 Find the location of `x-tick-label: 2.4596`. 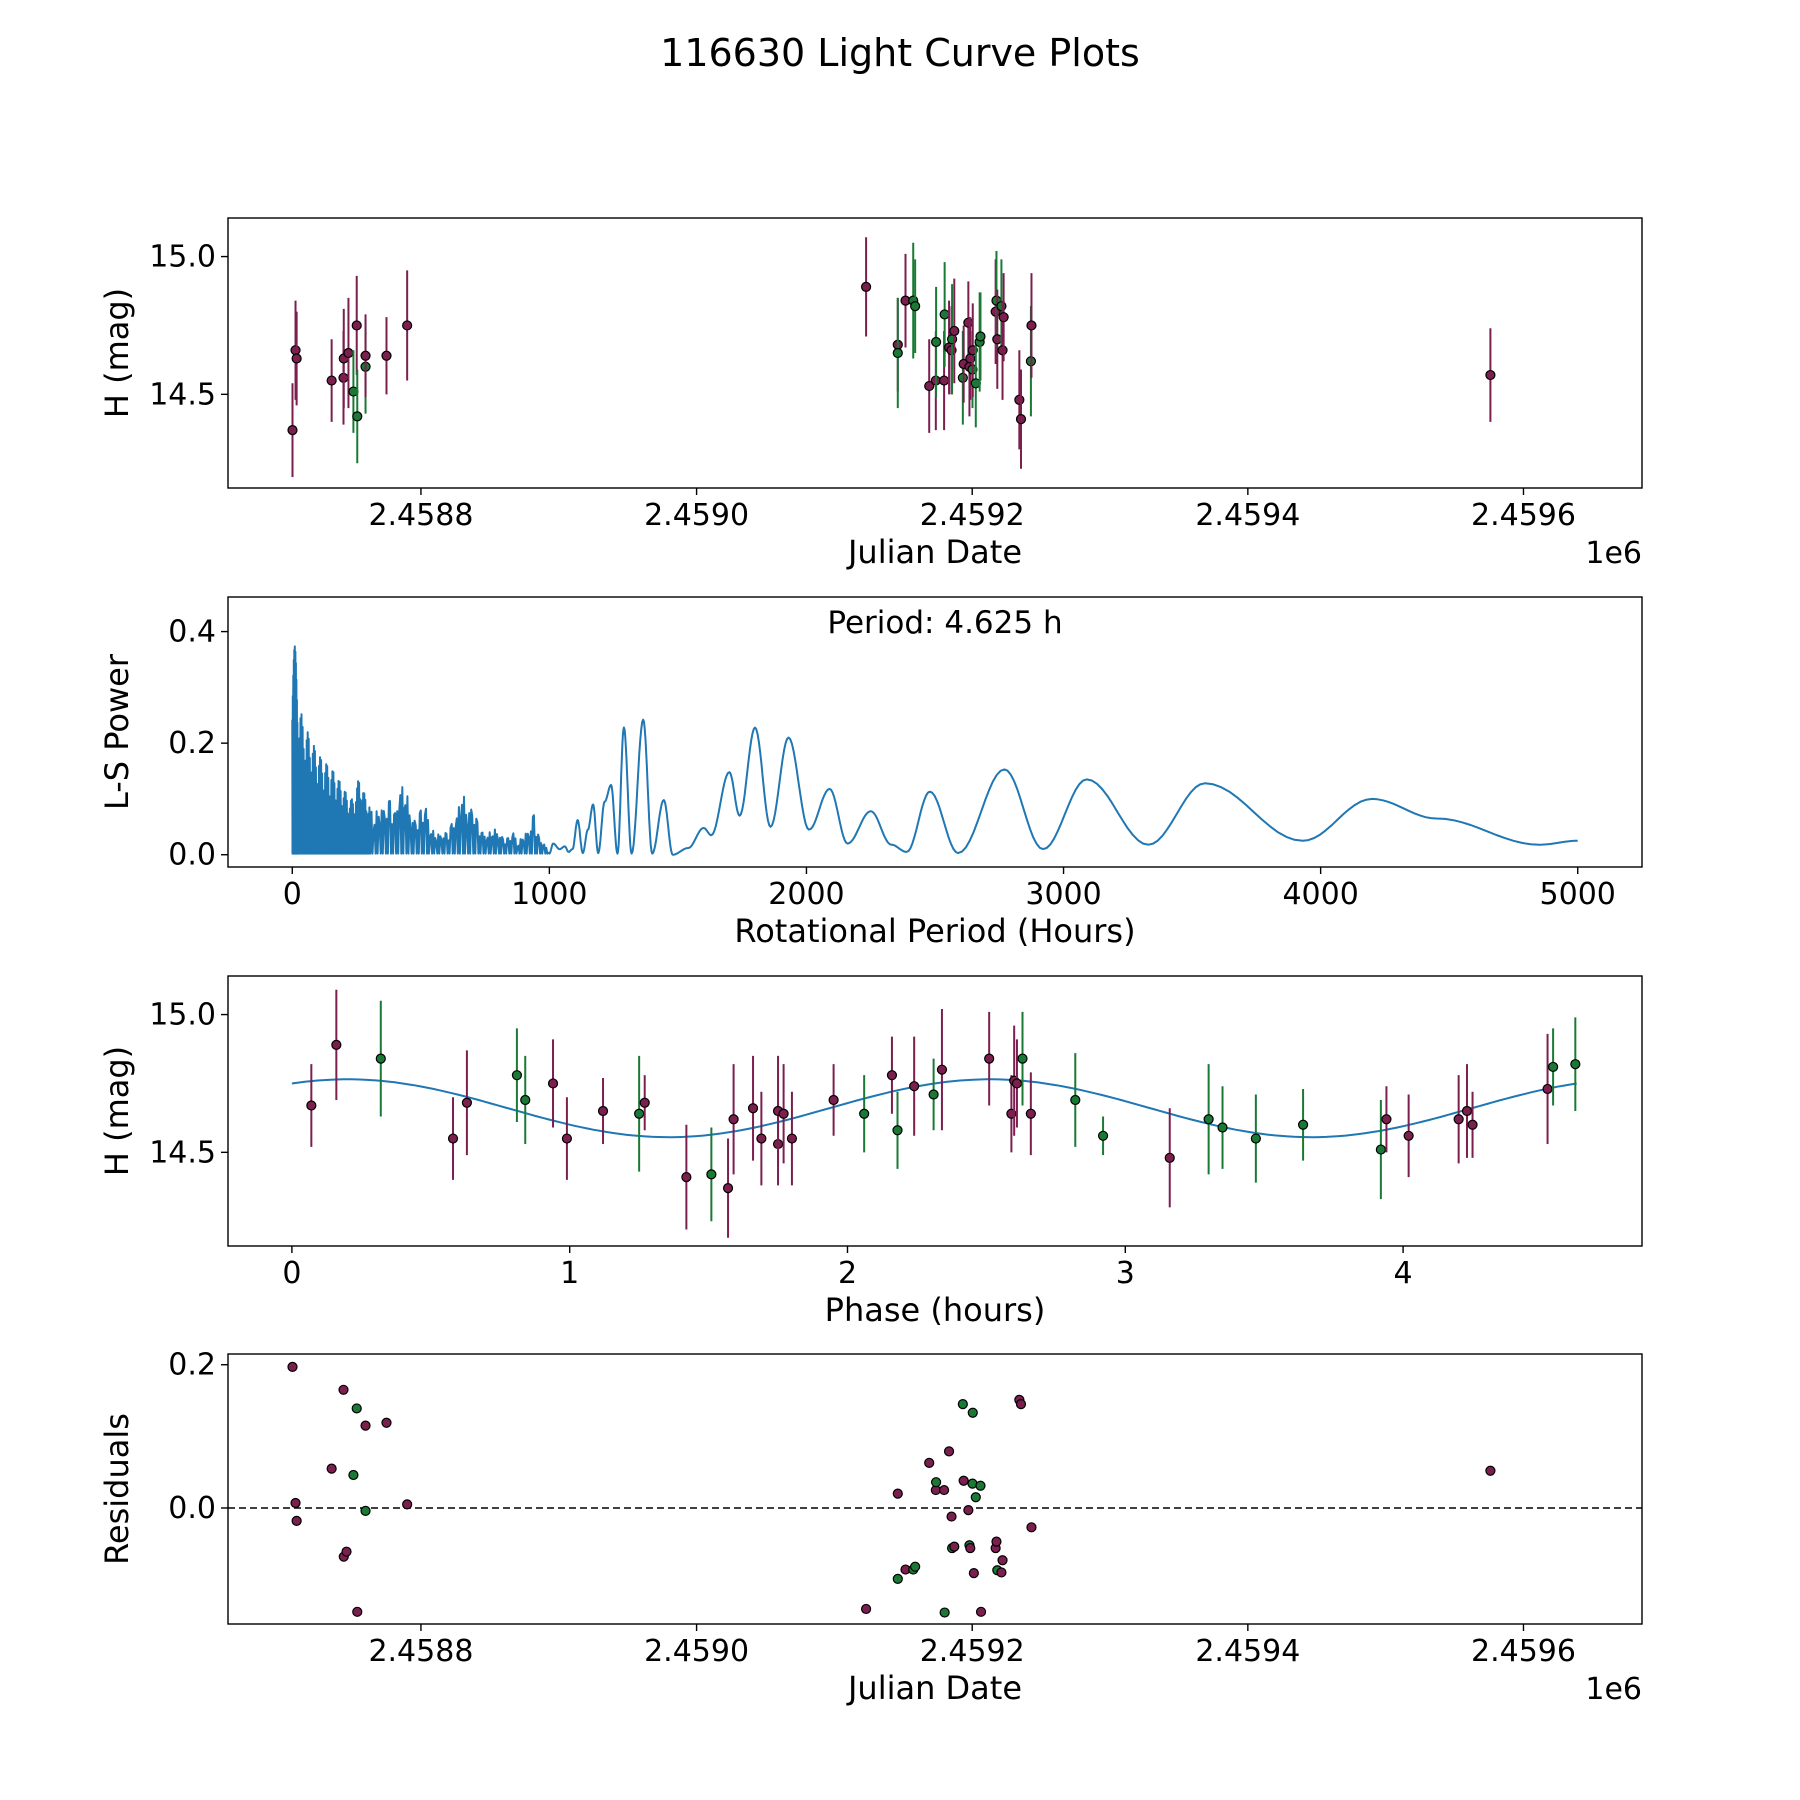

x-tick-label: 2.4596 is located at coordinates (1523, 515).